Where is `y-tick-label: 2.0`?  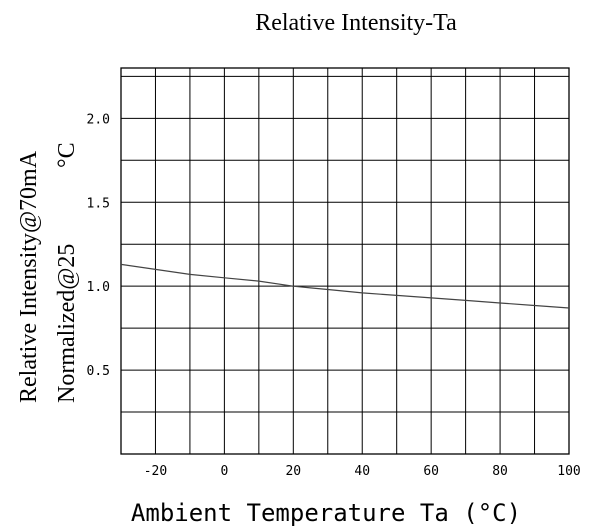
y-tick-label: 2.0 is located at coordinates (98, 119).